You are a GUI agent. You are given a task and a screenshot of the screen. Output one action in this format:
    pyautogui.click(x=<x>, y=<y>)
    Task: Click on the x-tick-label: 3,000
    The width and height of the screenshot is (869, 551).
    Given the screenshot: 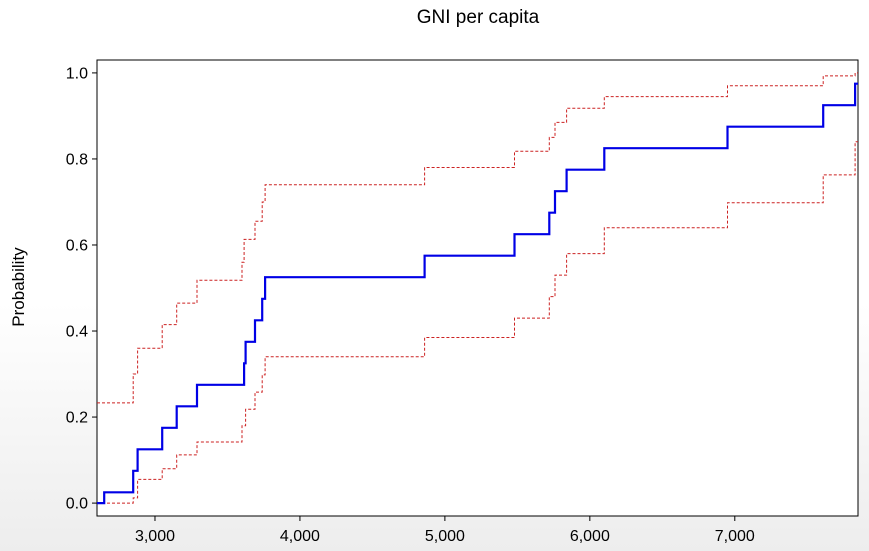 What is the action you would take?
    pyautogui.click(x=155, y=536)
    